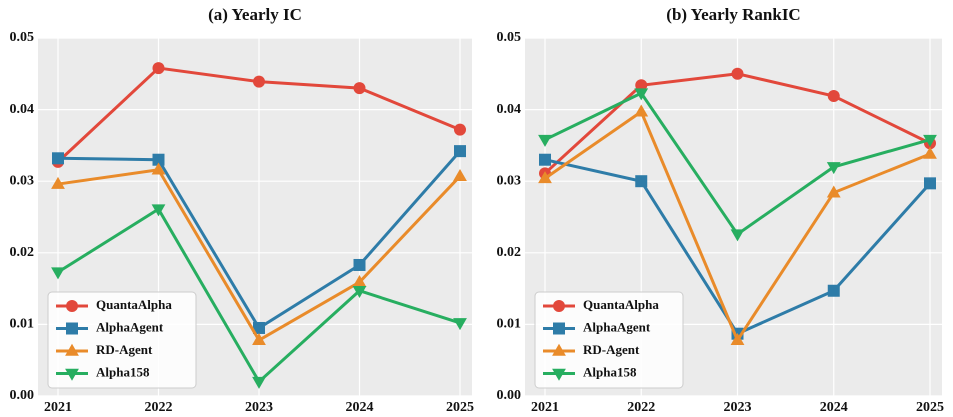 Image resolution: width=953 pixels, height=417 pixels. Describe the element at coordinates (733, 14) in the screenshot. I see `chart-title: (b) Yearly RankIC` at that location.